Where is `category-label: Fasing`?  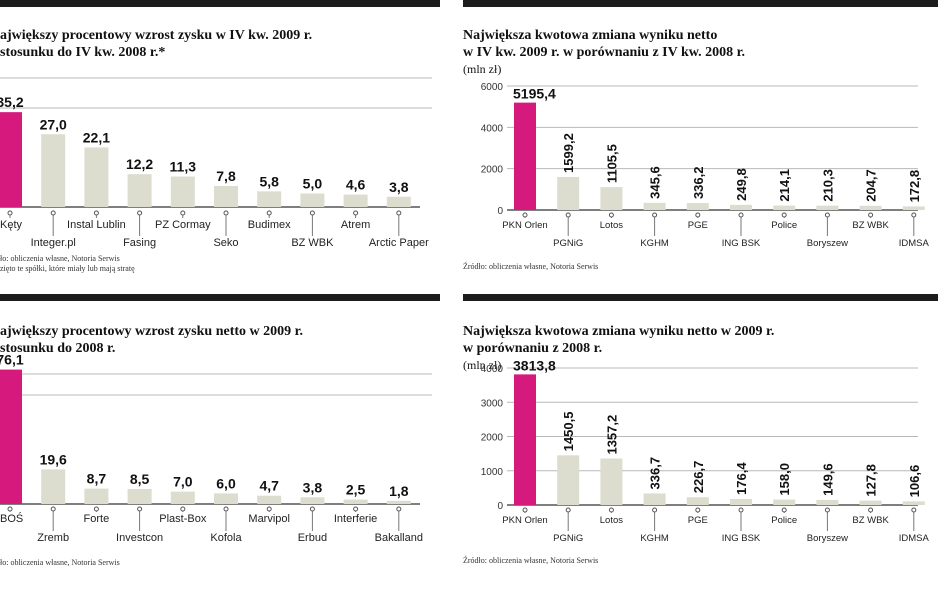 category-label: Fasing is located at coordinates (139, 243).